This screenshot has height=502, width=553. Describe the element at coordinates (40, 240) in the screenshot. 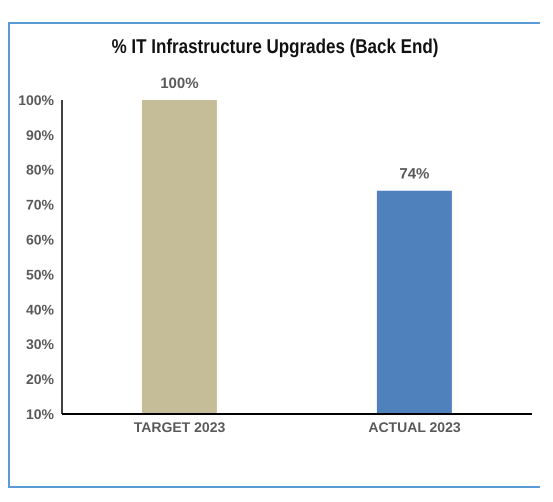

I see `y-tick-label: 60%` at that location.